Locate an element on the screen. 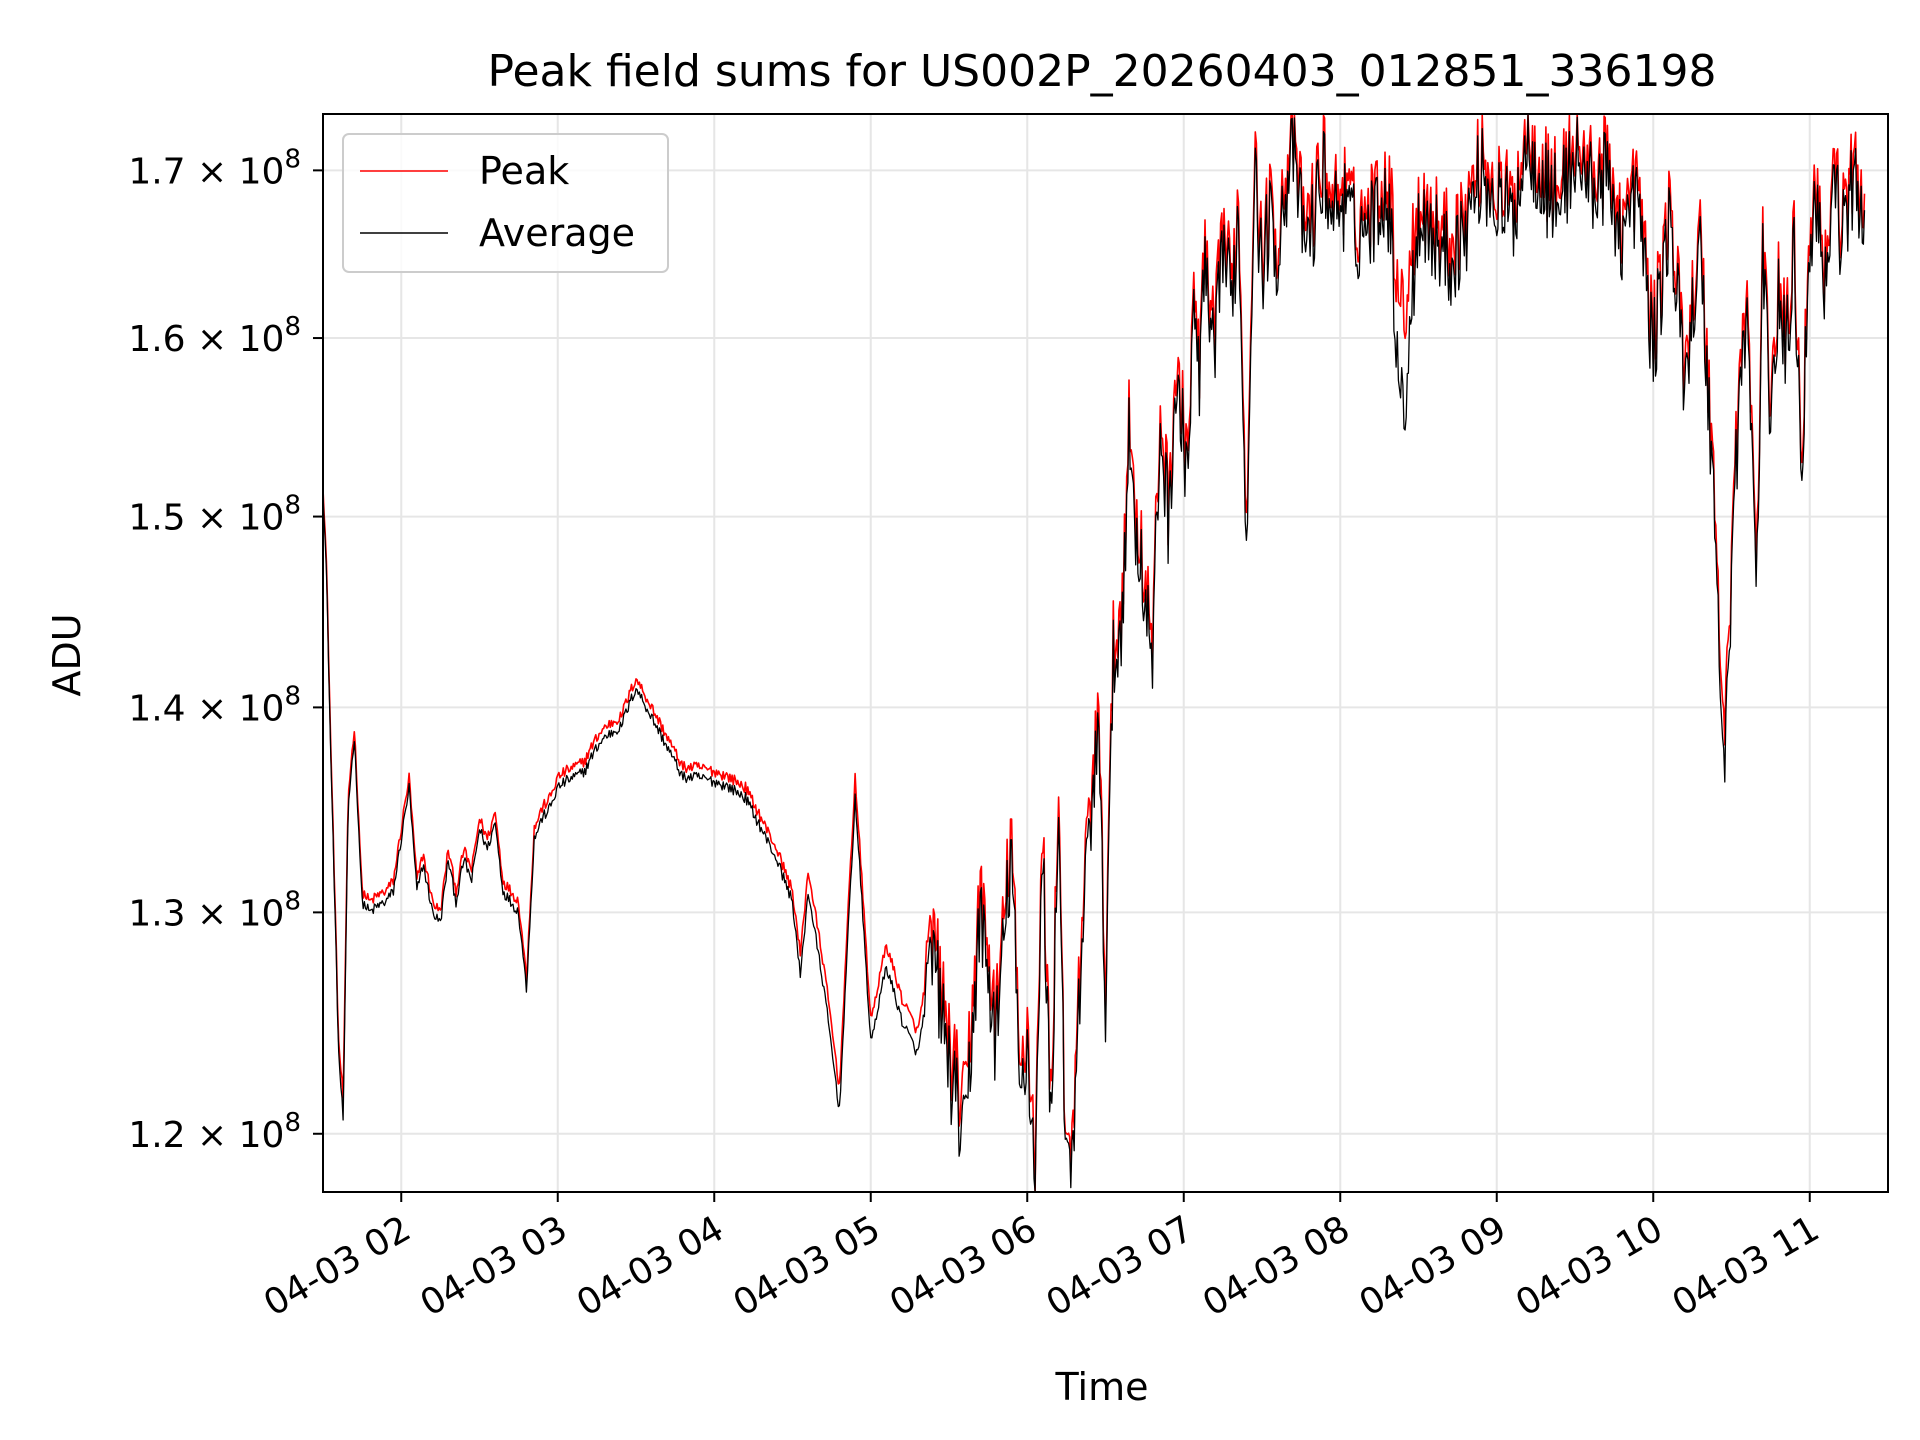 The width and height of the screenshot is (1920, 1440). legend: Peak Average is located at coordinates (505, 203).